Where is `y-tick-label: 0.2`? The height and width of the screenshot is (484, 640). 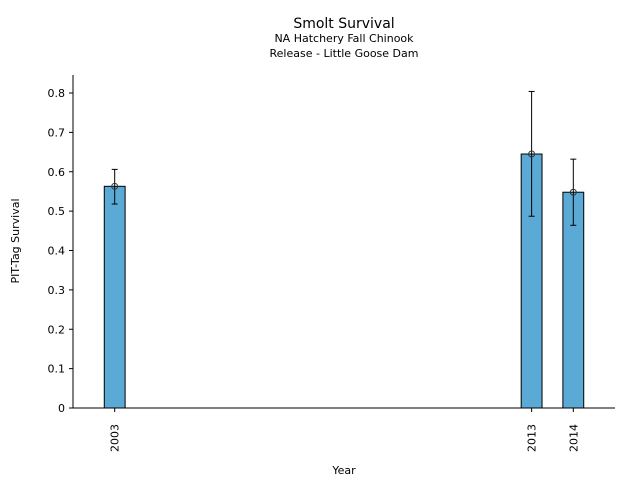
y-tick-label: 0.2 is located at coordinates (57, 329).